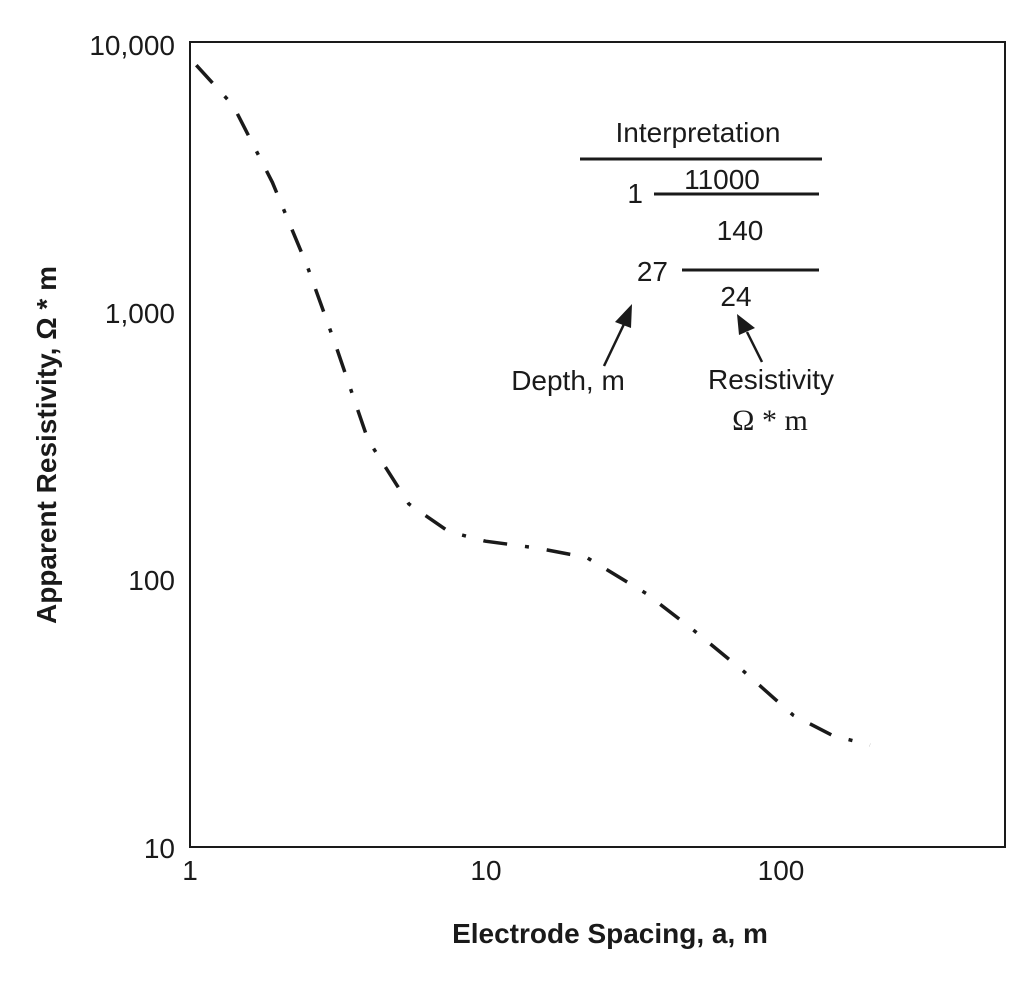 Image resolution: width=1036 pixels, height=997 pixels. I want to click on depth-arrow-head, so click(623, 316).